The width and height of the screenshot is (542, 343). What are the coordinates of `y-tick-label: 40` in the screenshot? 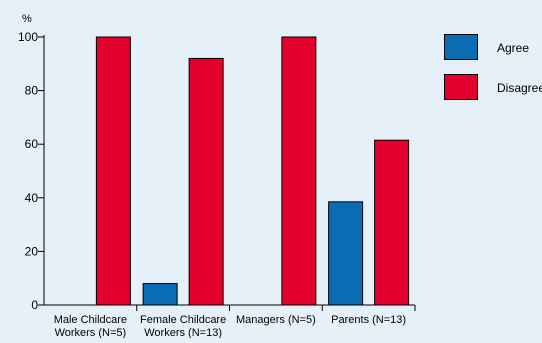 It's located at (32, 198).